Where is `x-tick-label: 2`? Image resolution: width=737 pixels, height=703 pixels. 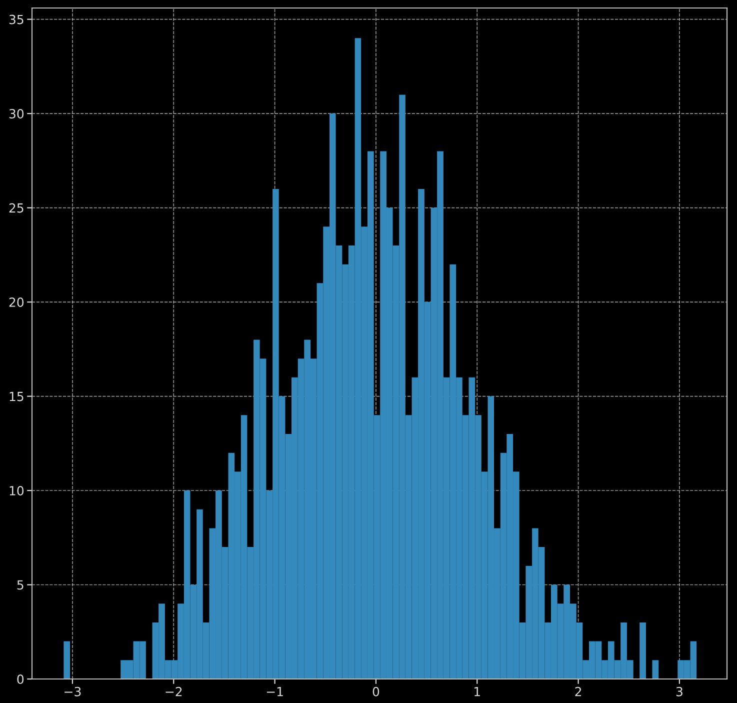 x-tick-label: 2 is located at coordinates (578, 691).